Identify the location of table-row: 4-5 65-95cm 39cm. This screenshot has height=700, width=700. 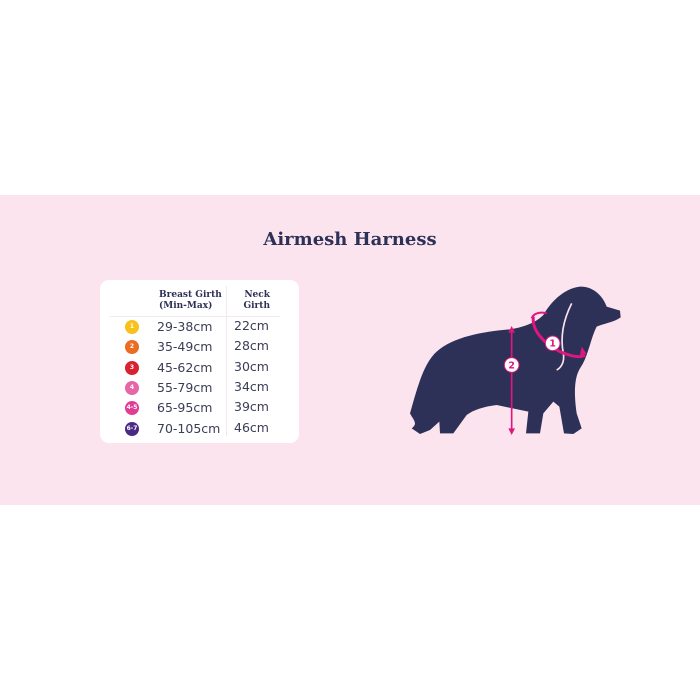
(199, 408).